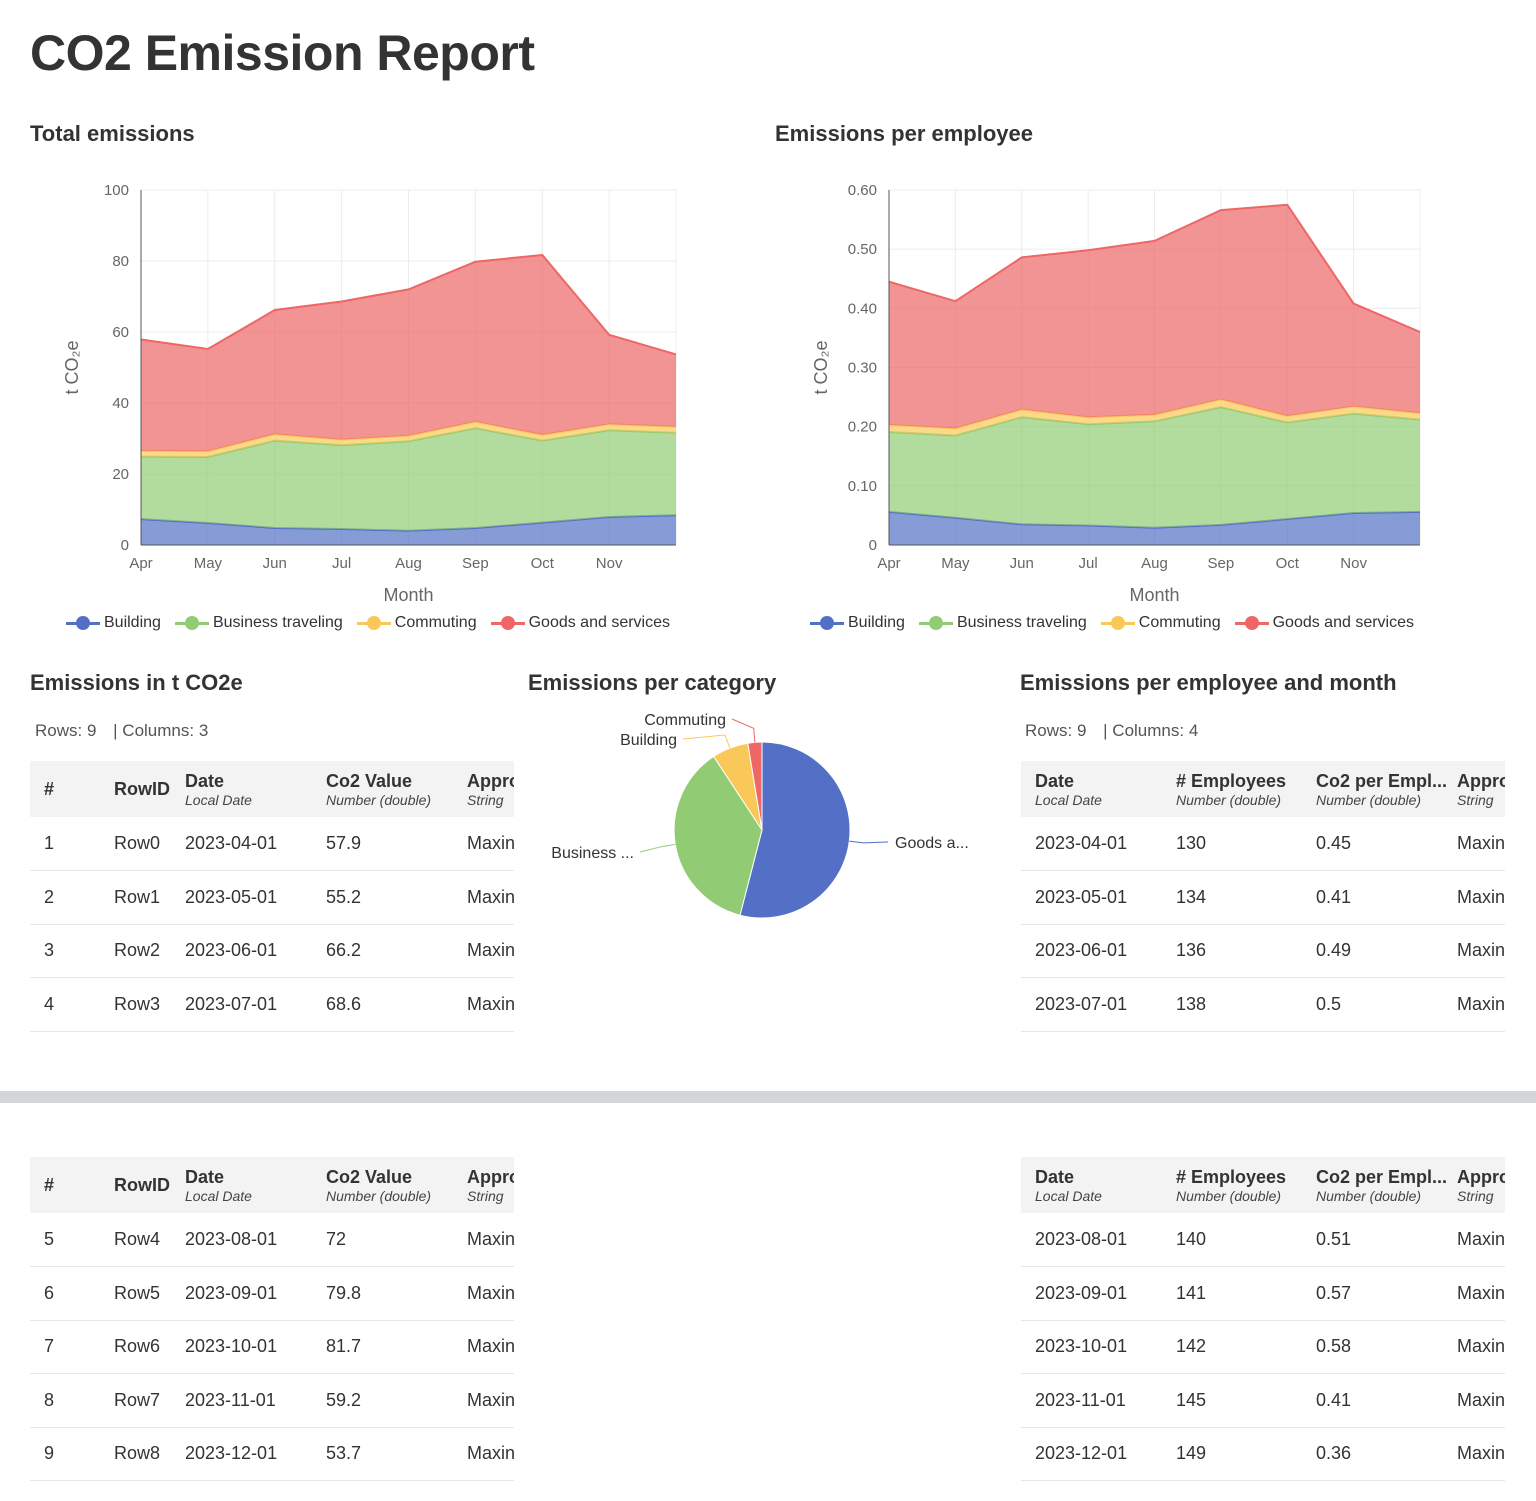  Describe the element at coordinates (218, 1196) in the screenshot. I see `column-type: Local Date` at that location.